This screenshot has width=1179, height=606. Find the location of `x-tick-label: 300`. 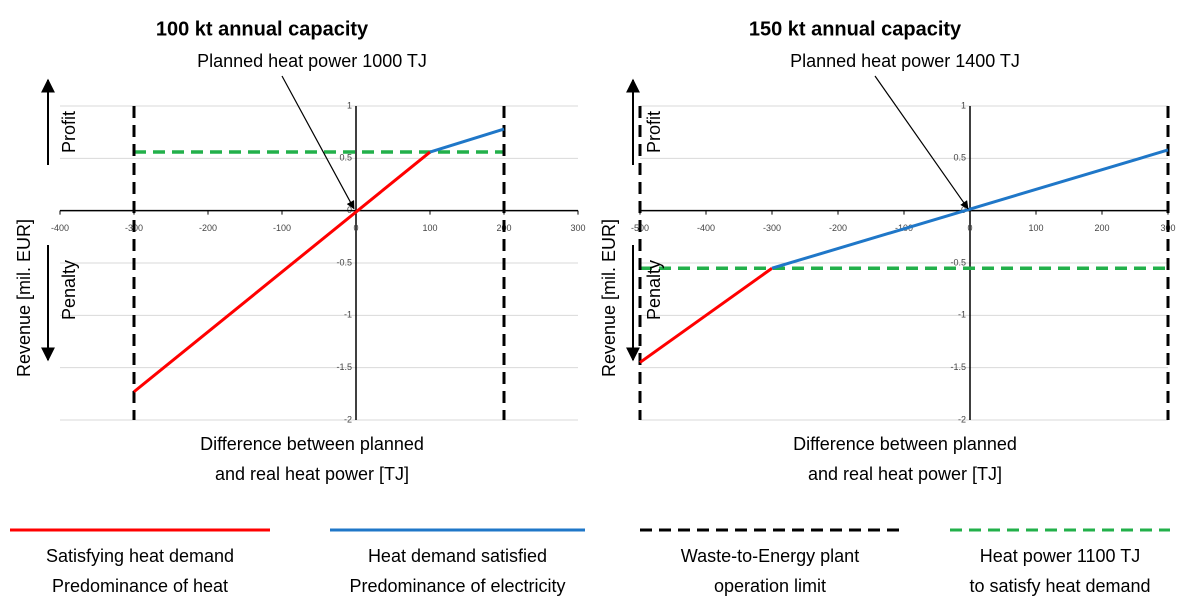

x-tick-label: 300 is located at coordinates (577, 228).